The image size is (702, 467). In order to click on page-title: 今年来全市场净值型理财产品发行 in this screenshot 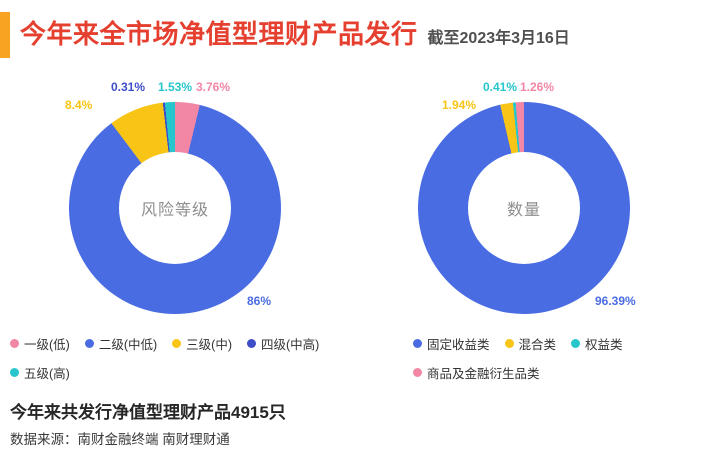, I will do `click(219, 34)`.